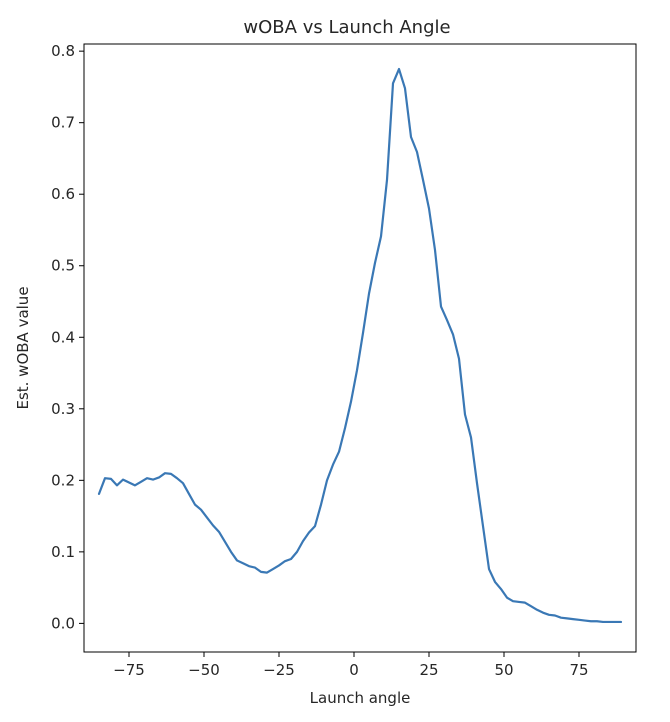 Image resolution: width=670 pixels, height=722 pixels. Describe the element at coordinates (63, 552) in the screenshot. I see `y-tick-label: 0.1` at that location.